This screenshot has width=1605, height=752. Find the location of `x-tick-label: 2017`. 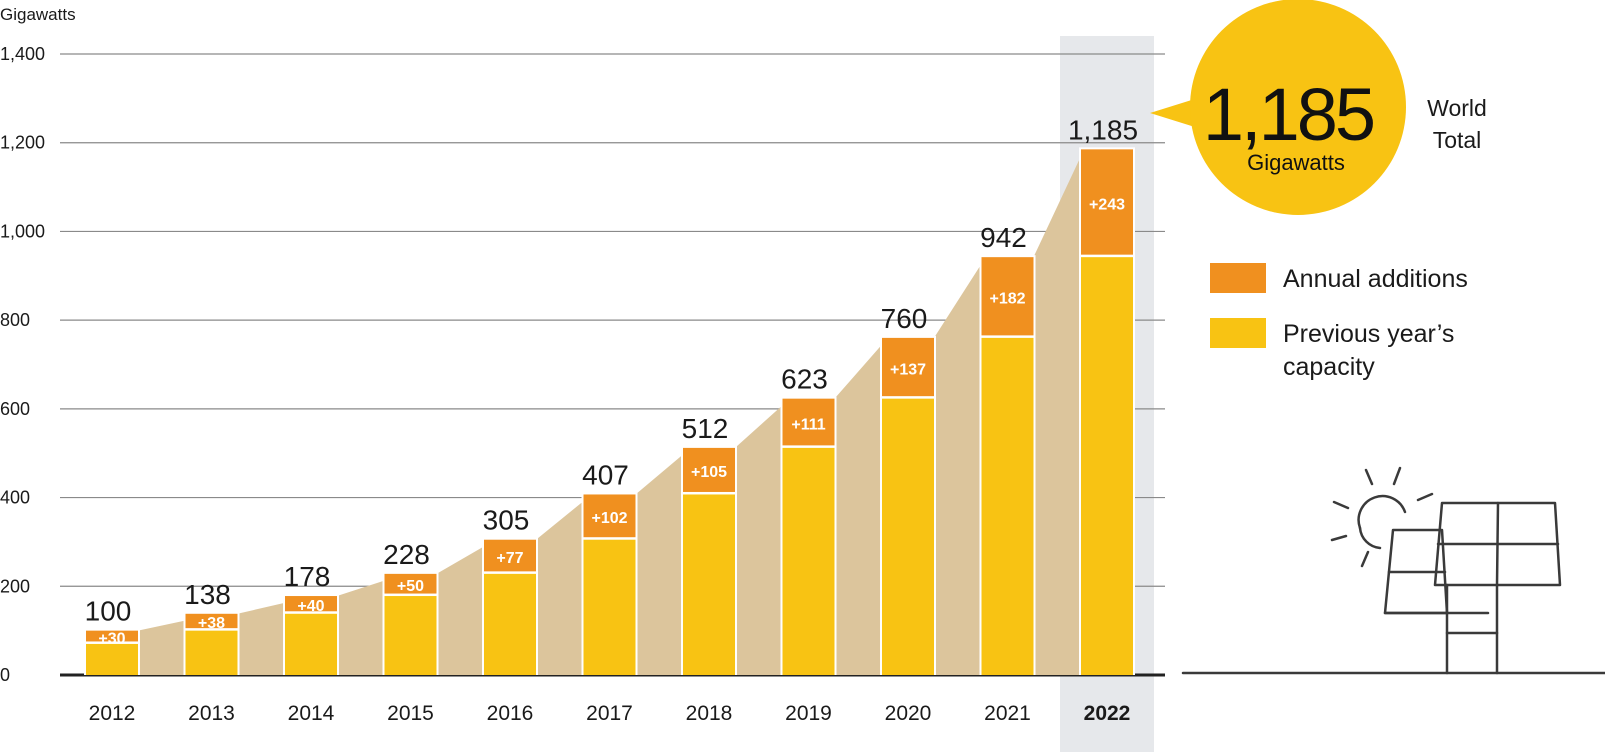

x-tick-label: 2017 is located at coordinates (609, 713).